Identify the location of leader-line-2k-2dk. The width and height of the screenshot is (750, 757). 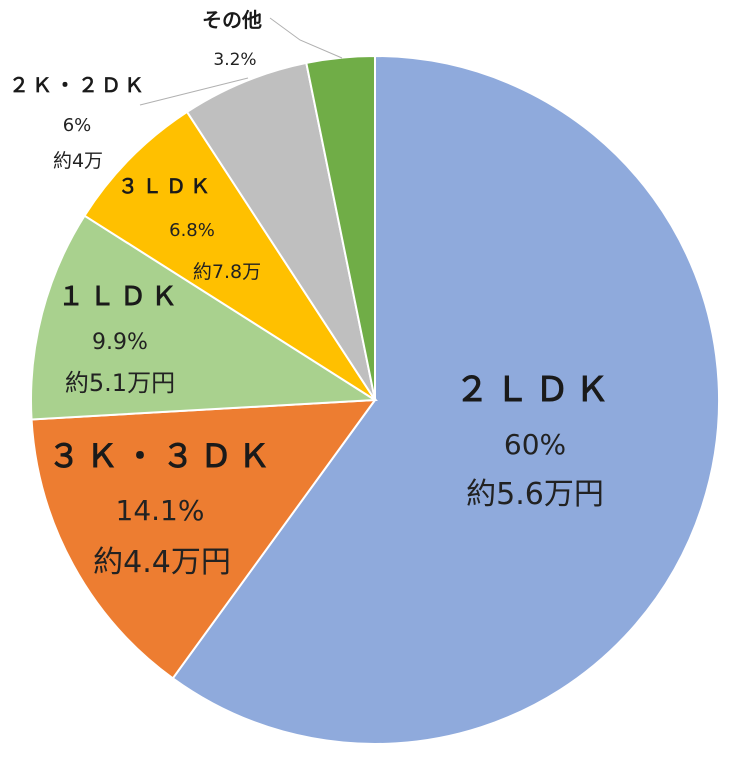
(194, 91).